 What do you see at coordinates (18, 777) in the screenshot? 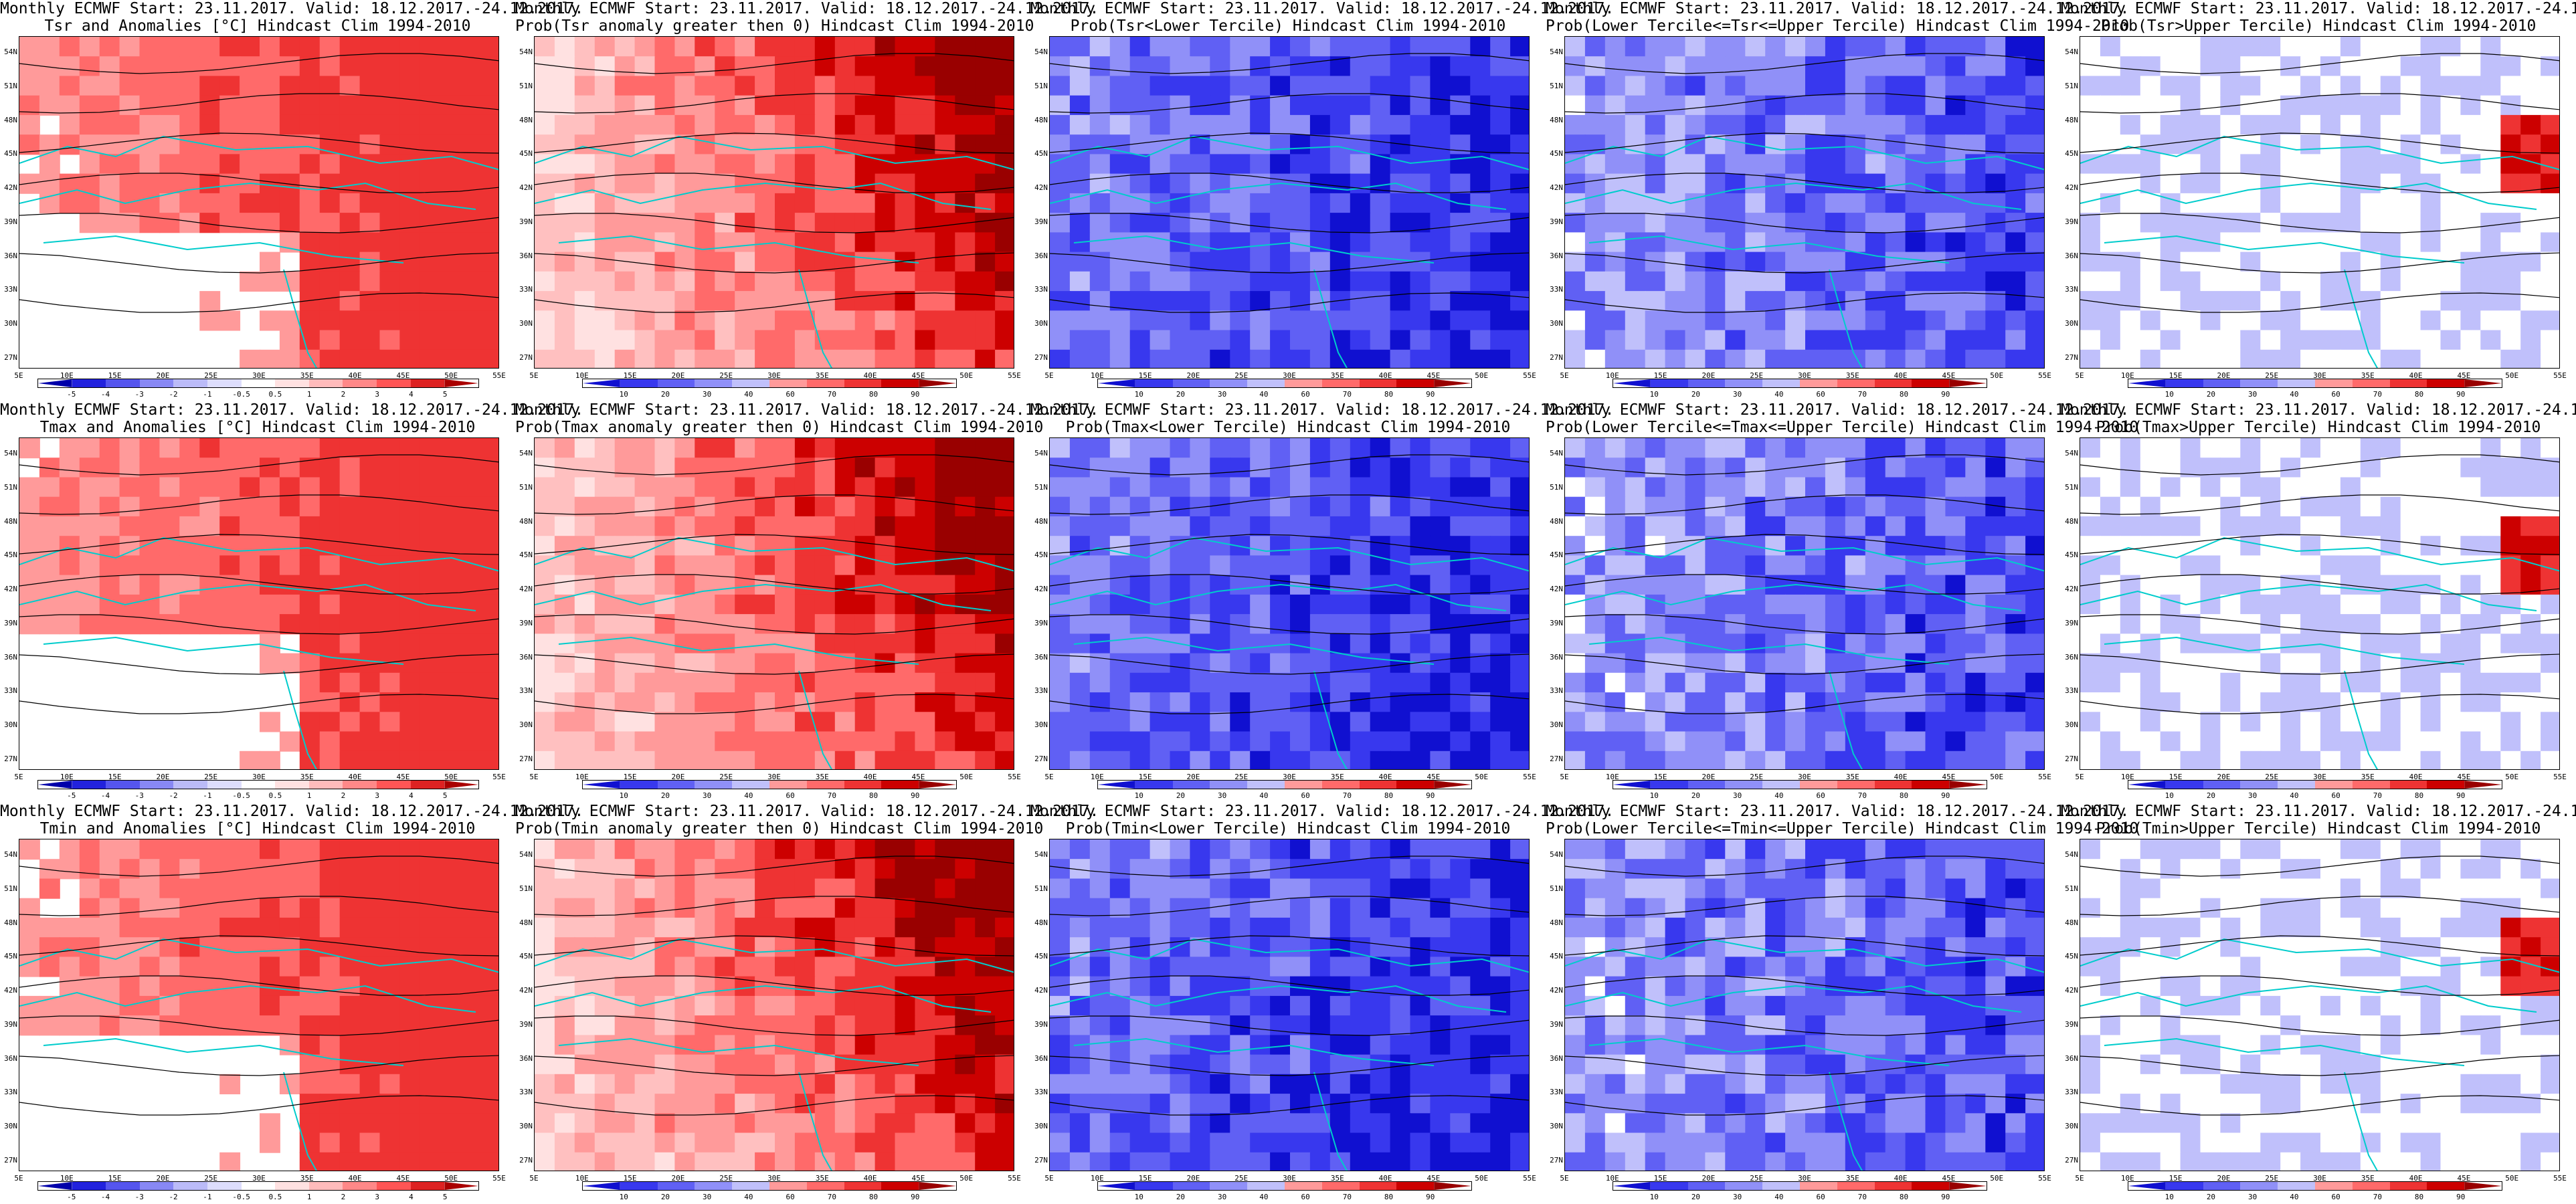
I see `longitude-label: 5E` at bounding box center [18, 777].